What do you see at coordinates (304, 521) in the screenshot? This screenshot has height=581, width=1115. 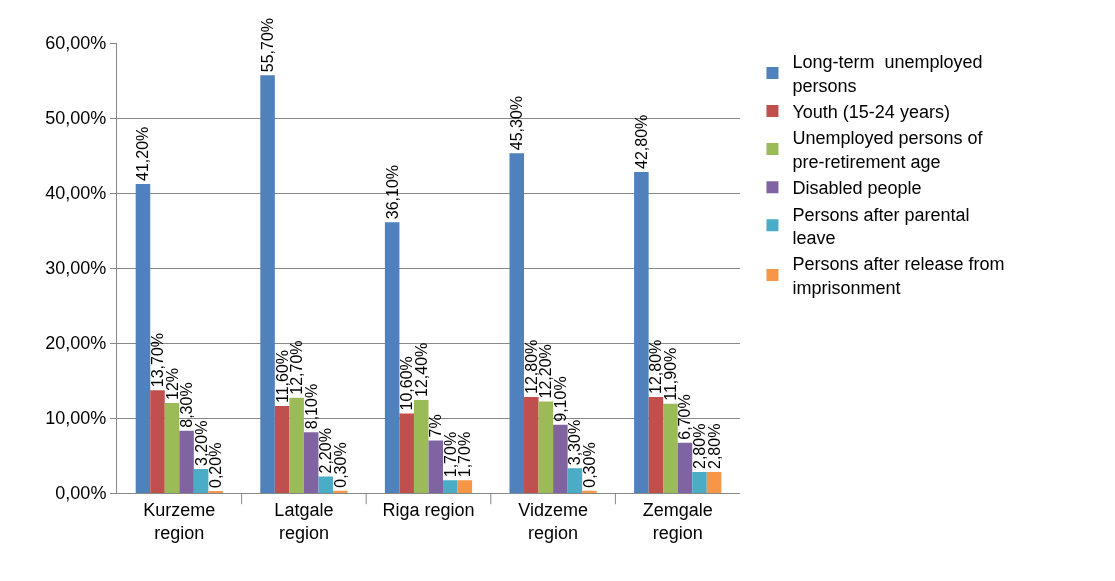 I see `x-tick-label: Latgale region` at bounding box center [304, 521].